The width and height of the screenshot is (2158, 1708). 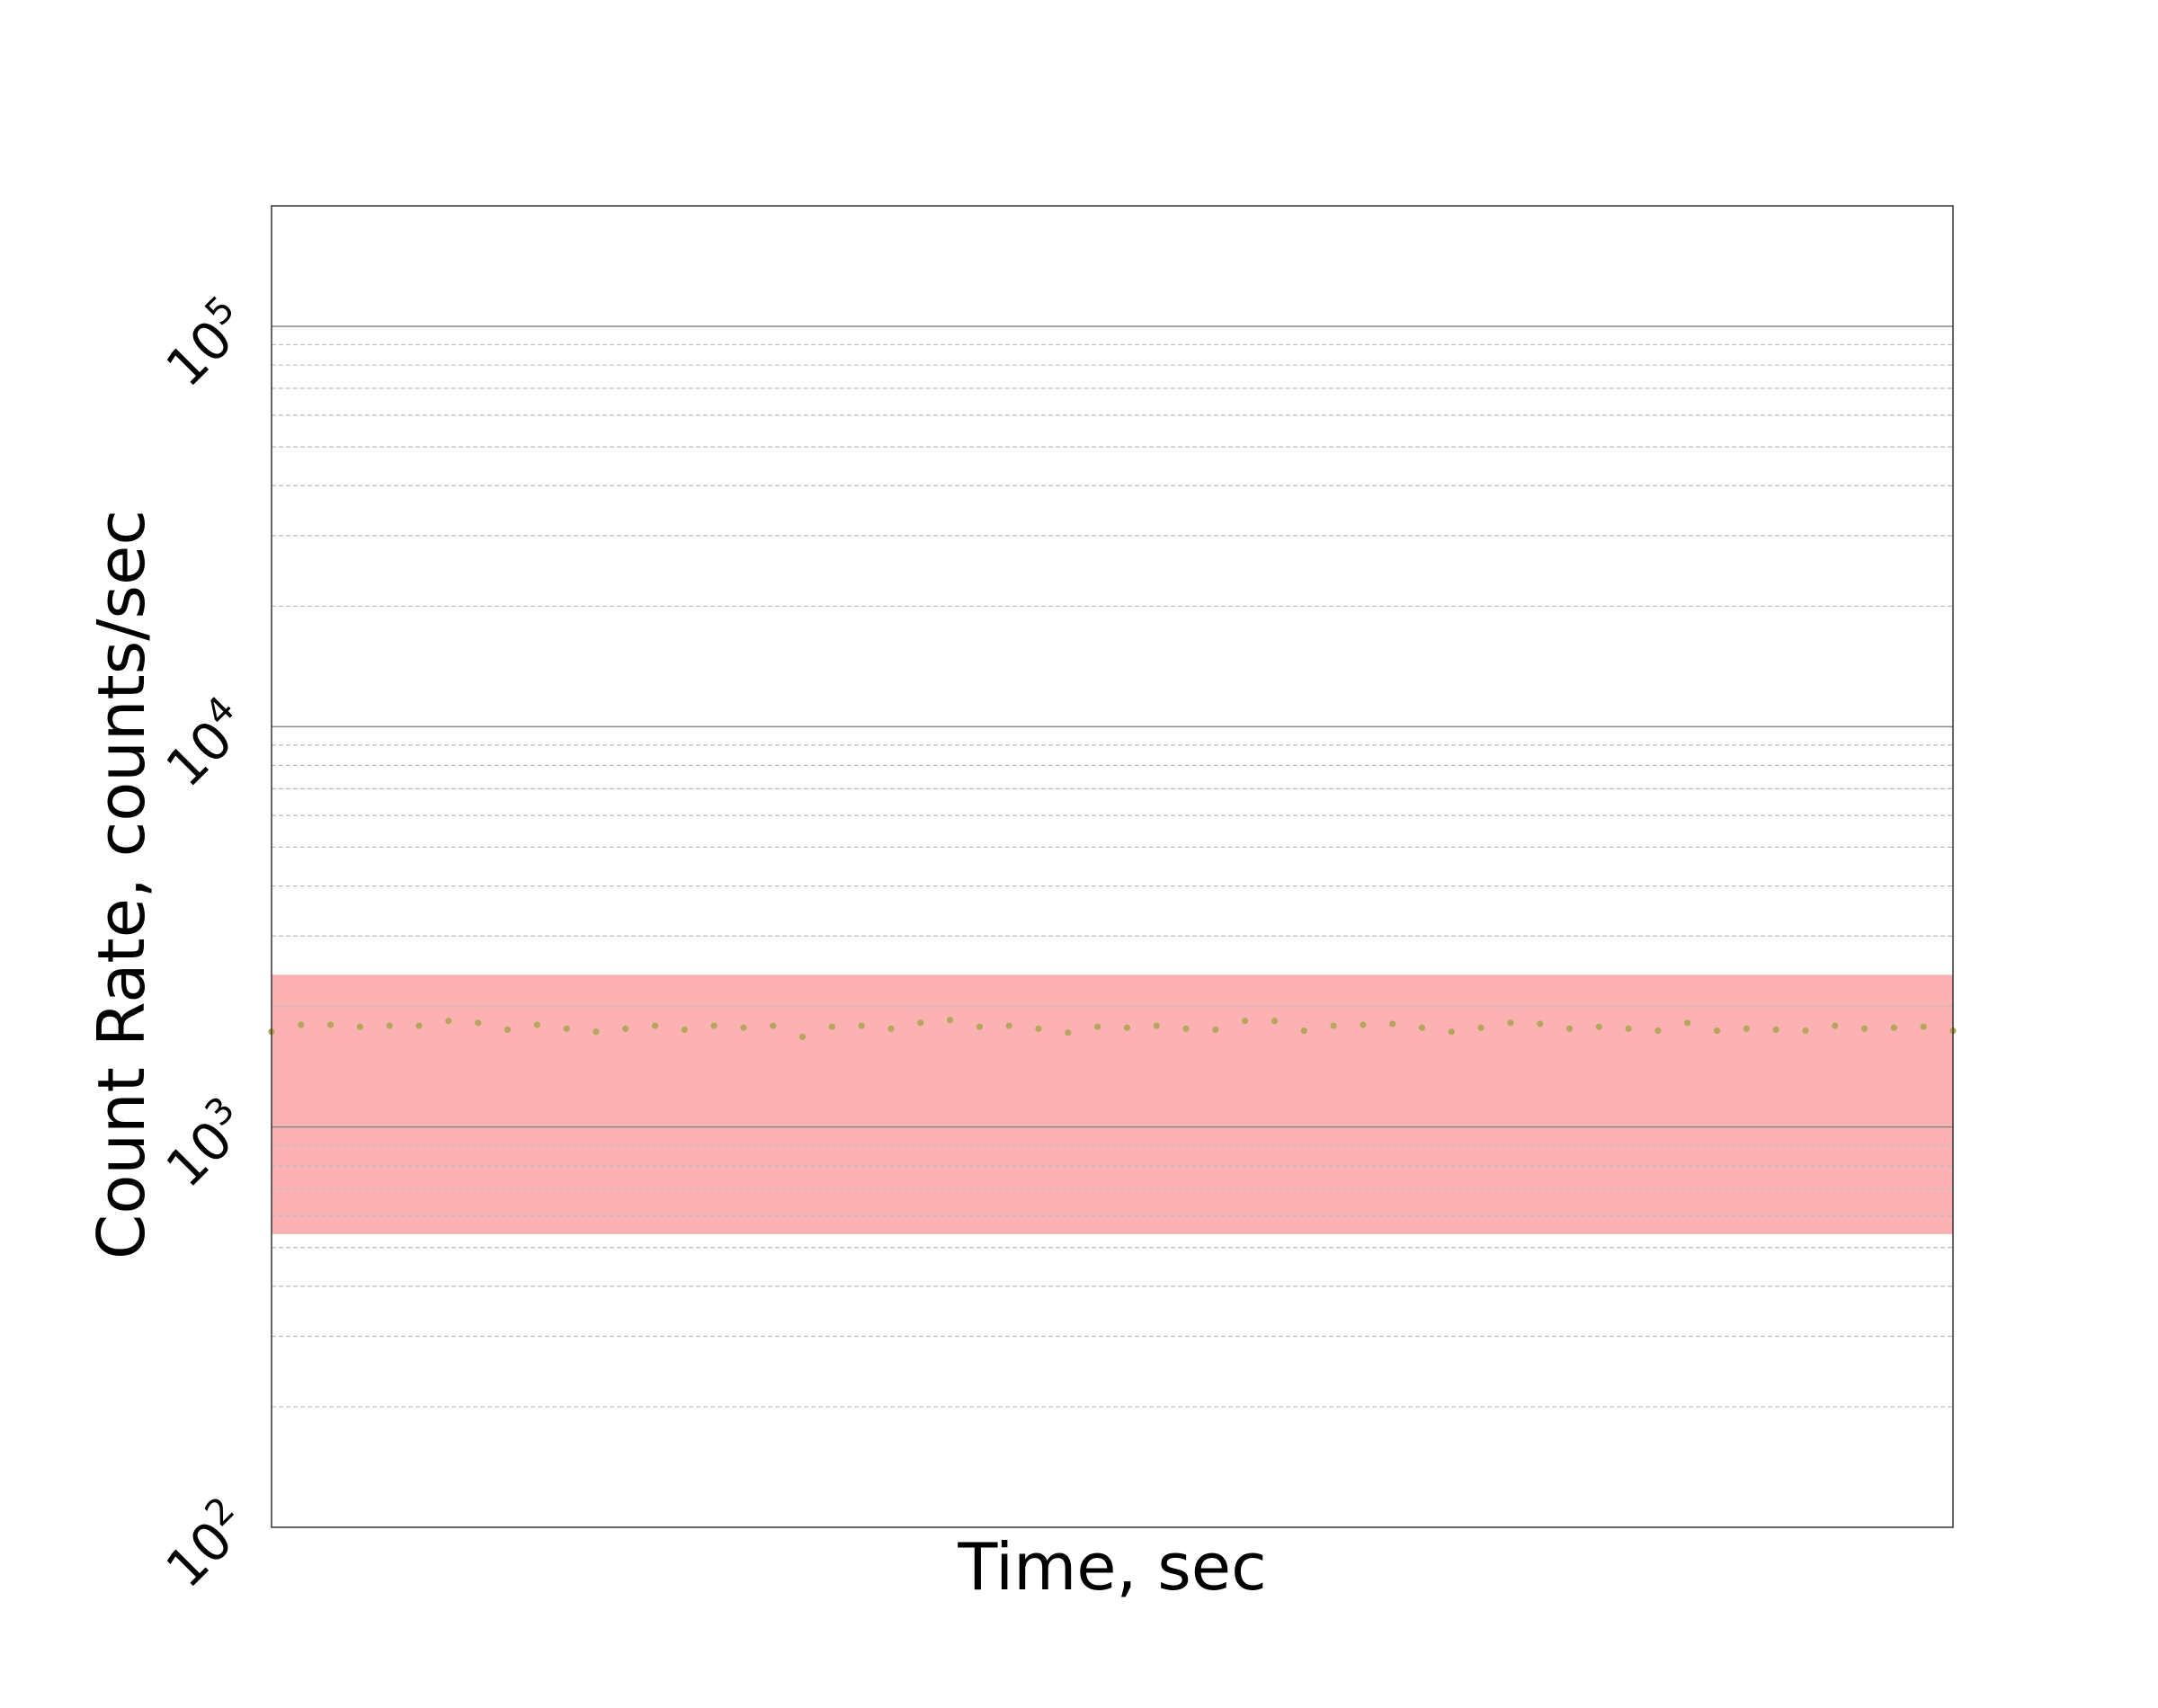 I want to click on svg-text: 10⁵, so click(x=205, y=344).